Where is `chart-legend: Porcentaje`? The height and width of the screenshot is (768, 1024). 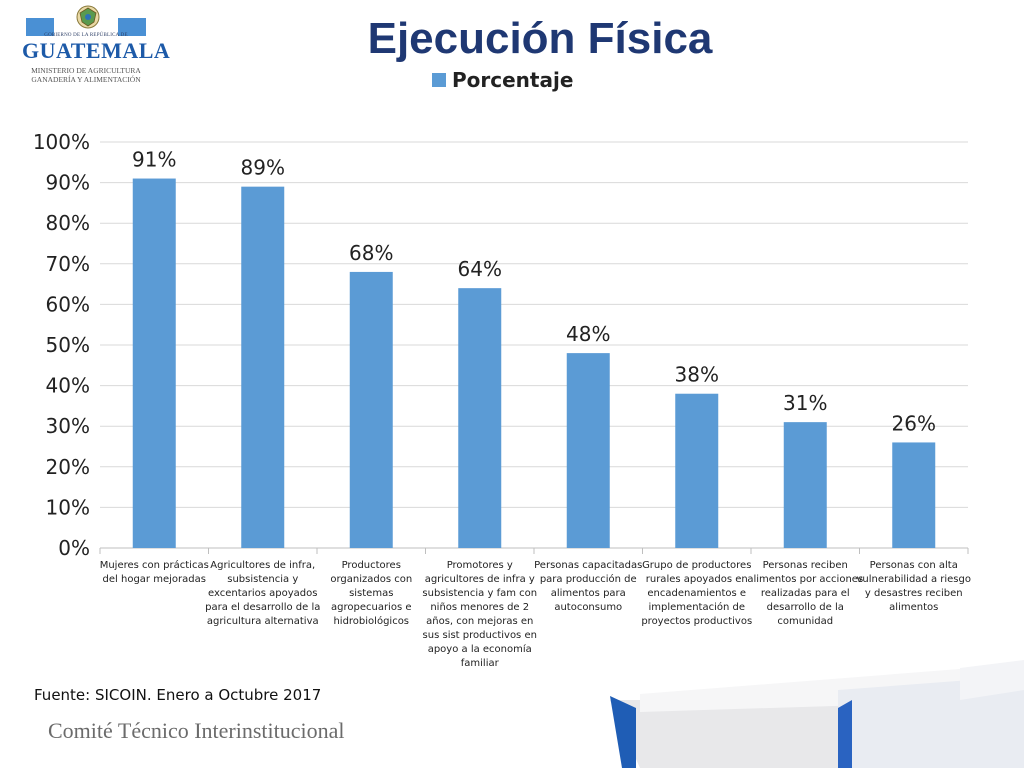
chart-legend: Porcentaje is located at coordinates (502, 80).